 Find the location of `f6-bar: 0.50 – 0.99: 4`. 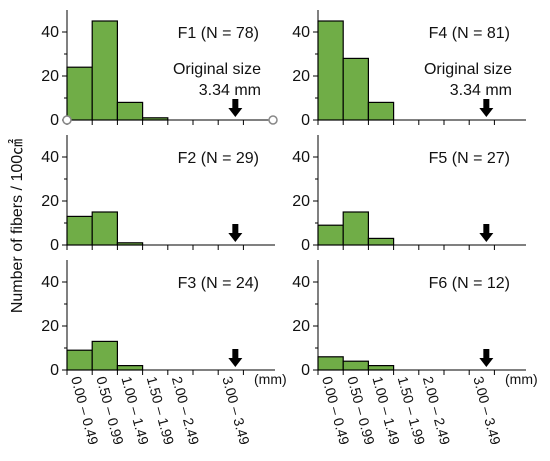

f6-bar: 0.50 – 0.99: 4 is located at coordinates (356, 365).